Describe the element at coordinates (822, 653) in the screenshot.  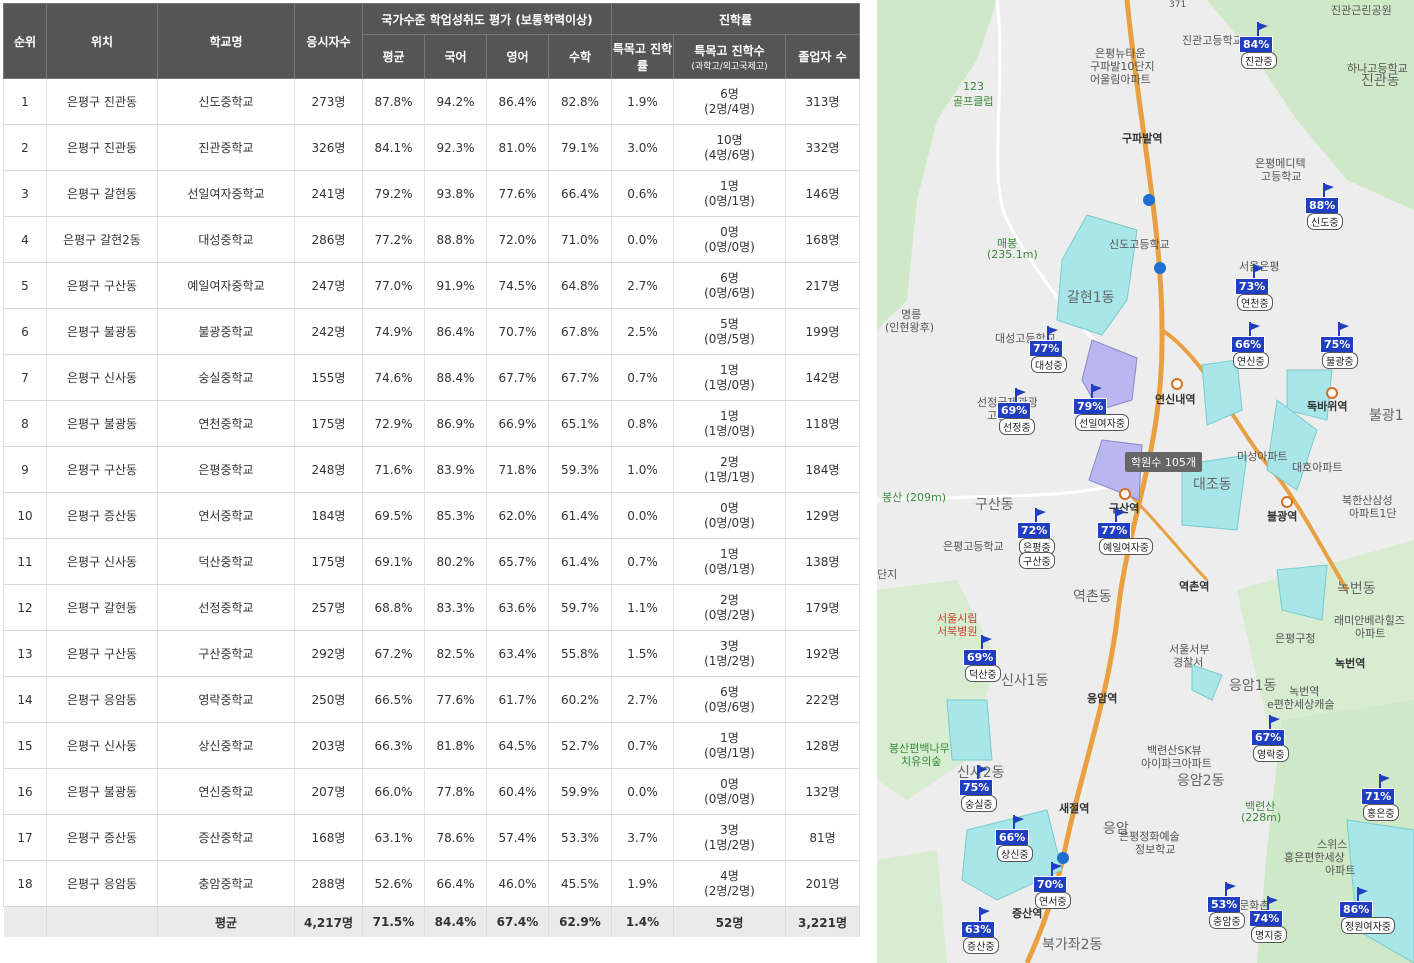
I see `cell-graduates: 192명` at that location.